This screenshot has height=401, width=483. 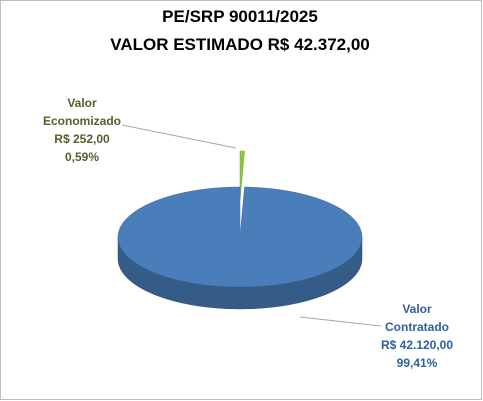 I want to click on percent-label: 99,41%, so click(x=417, y=363).